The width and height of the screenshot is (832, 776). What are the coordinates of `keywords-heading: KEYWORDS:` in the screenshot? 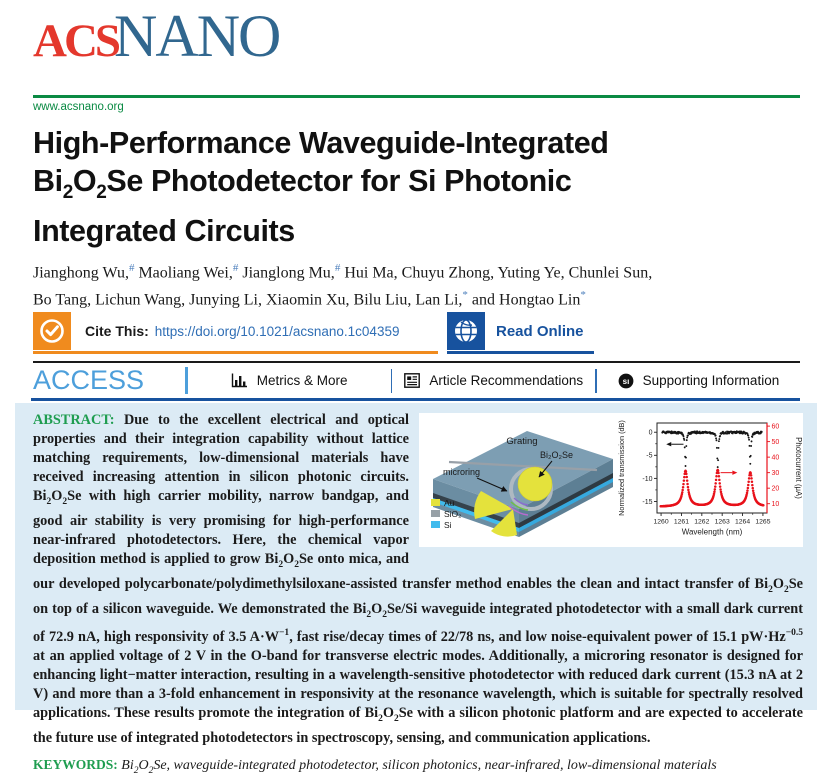 It's located at (75, 765).